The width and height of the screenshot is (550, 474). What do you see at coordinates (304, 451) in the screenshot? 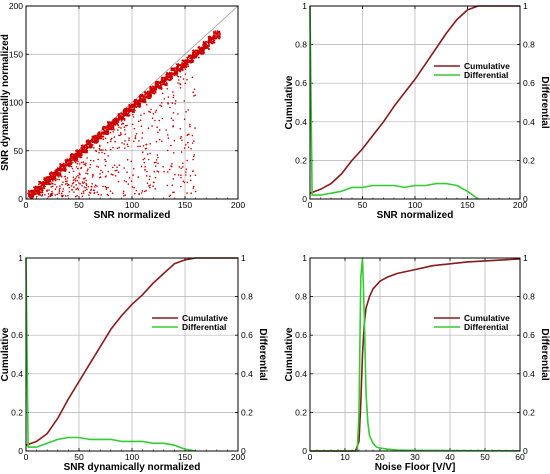
I see `y-tick-label: 0` at bounding box center [304, 451].